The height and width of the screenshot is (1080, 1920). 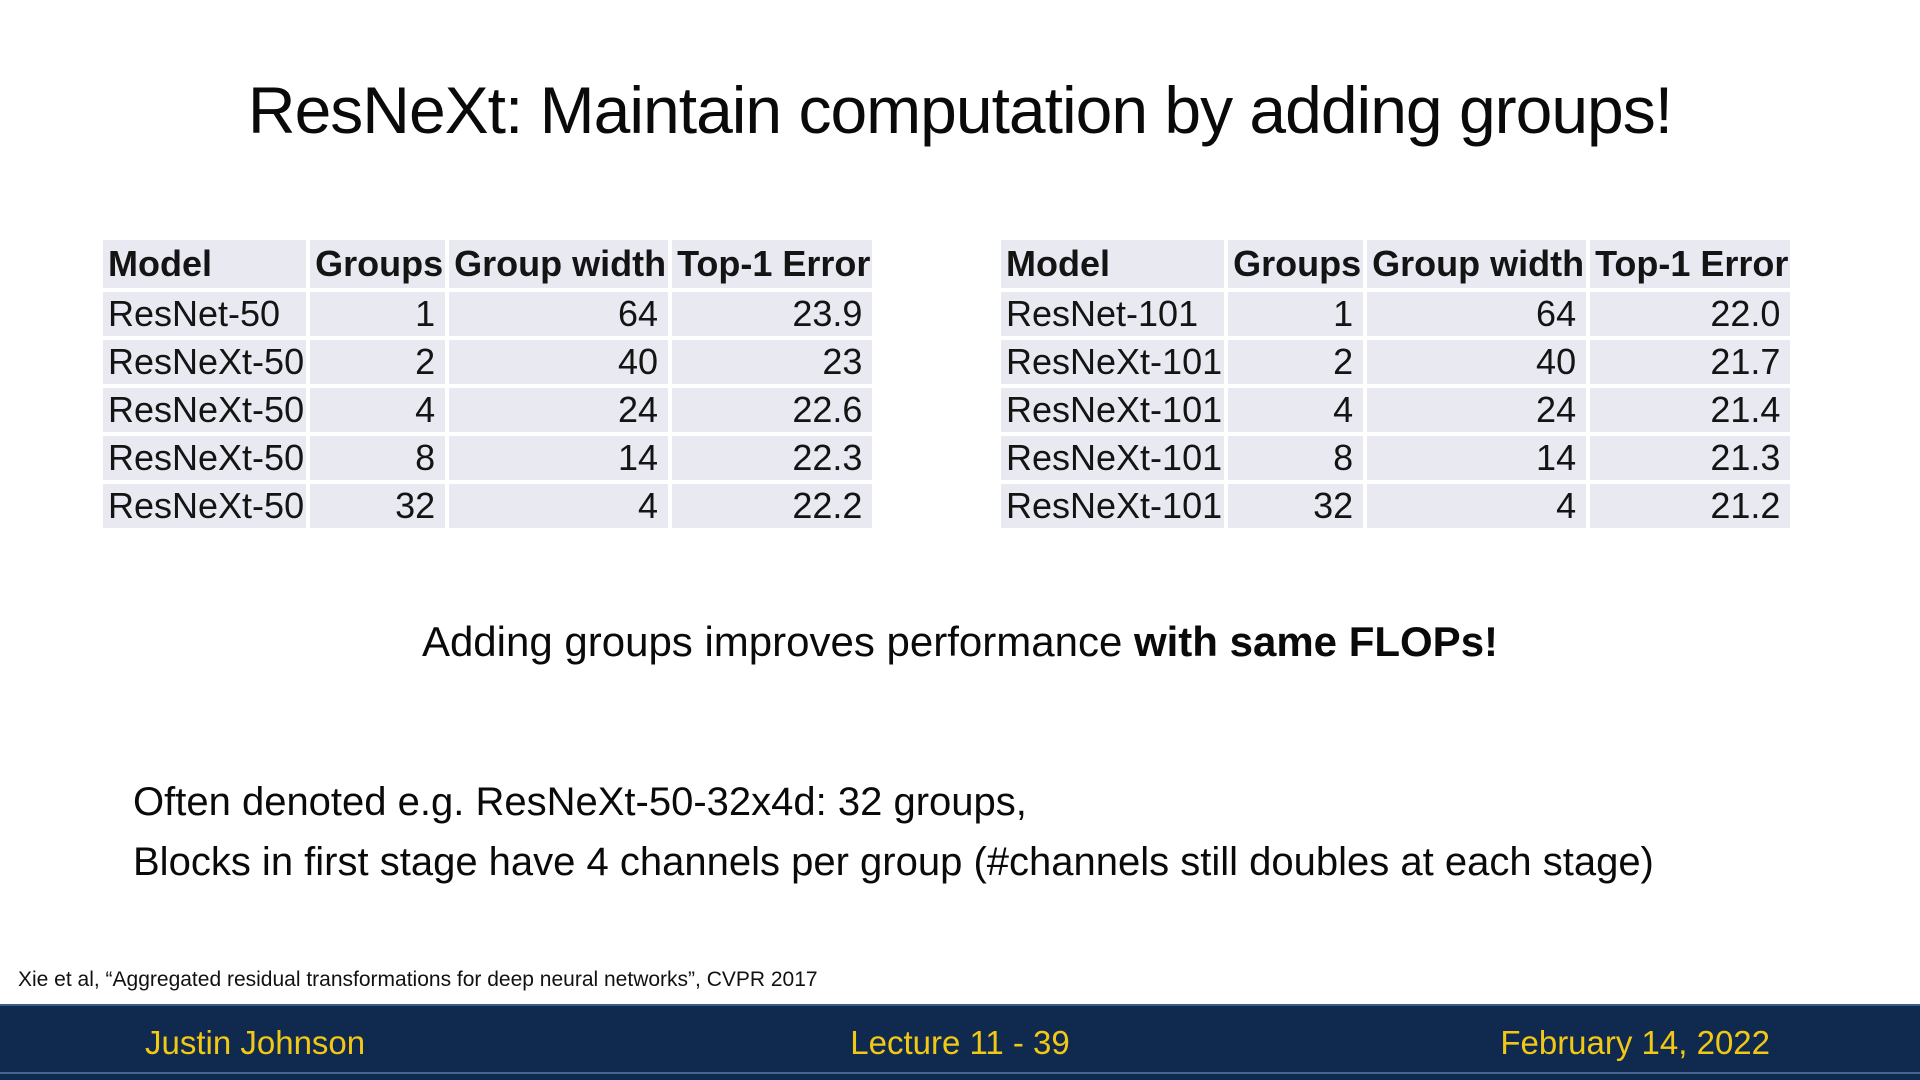 I want to click on cell-top1-error: 23.9, so click(x=772, y=314).